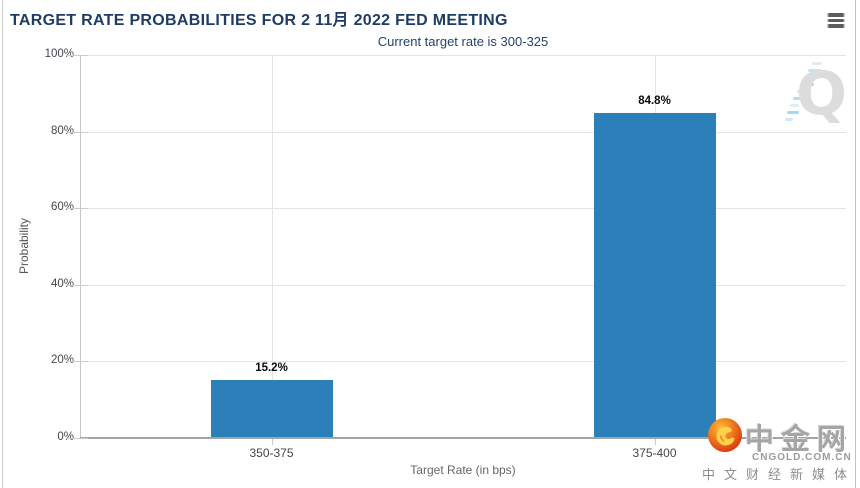 The height and width of the screenshot is (488, 860). What do you see at coordinates (779, 474) in the screenshot?
I see `cngold-logo-tagline: 中文财经新媒体` at bounding box center [779, 474].